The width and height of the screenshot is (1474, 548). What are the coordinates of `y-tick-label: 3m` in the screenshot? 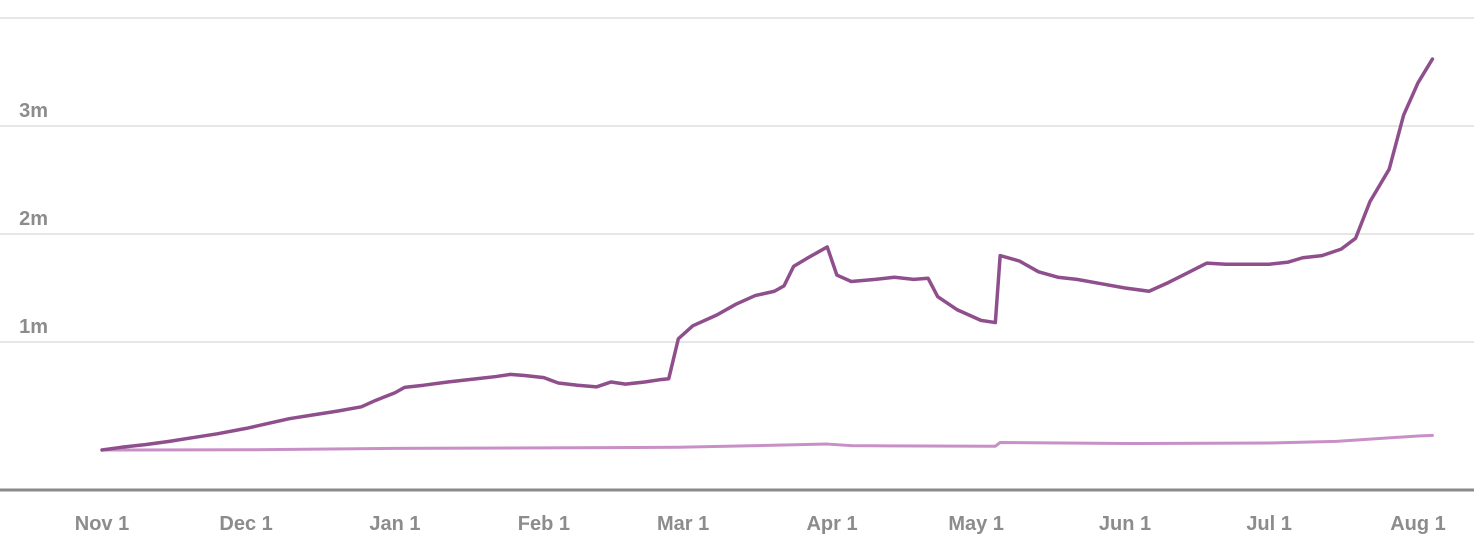 It's located at (33, 111).